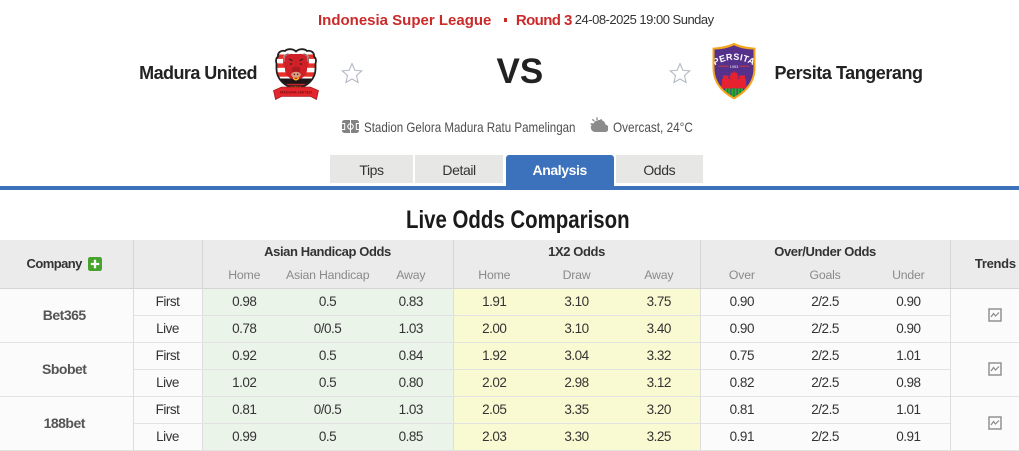 The width and height of the screenshot is (1019, 451). I want to click on svg-text: MADURA UNITED, so click(296, 93).